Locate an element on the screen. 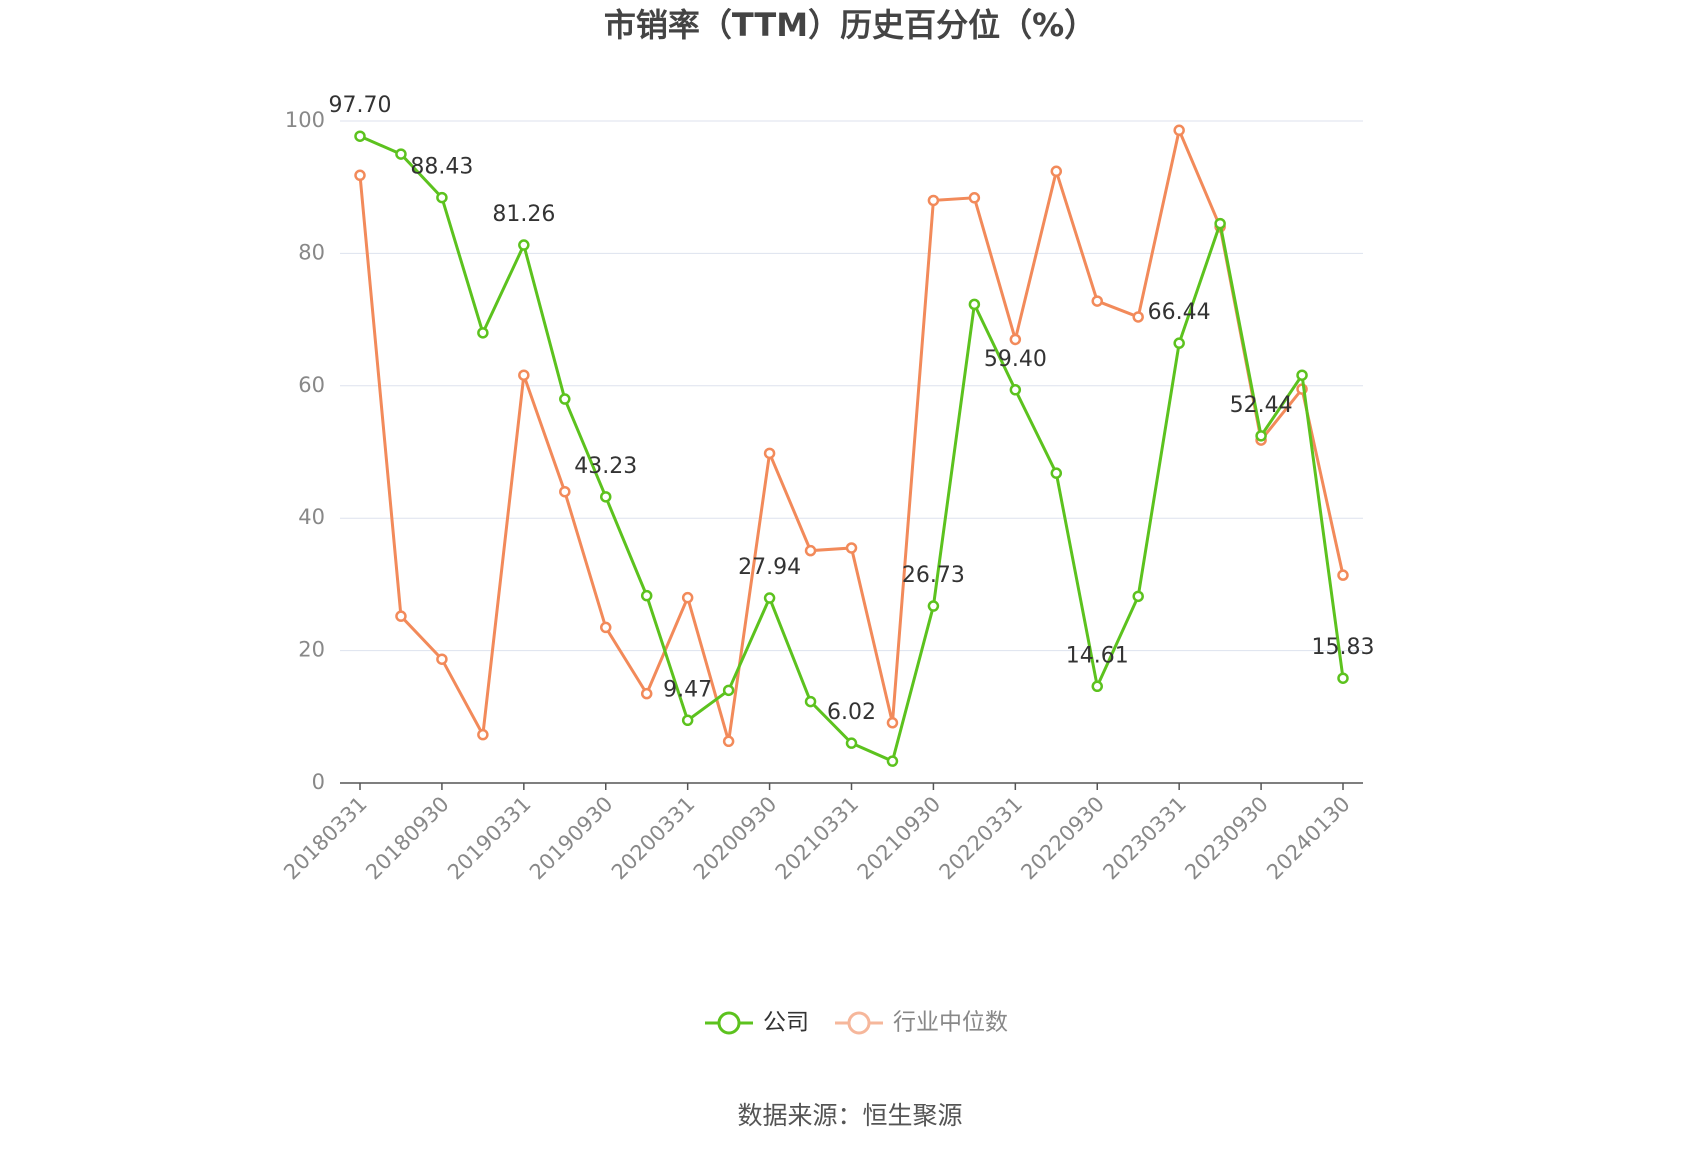  x-tick-label: 20240130 is located at coordinates (1308, 838).